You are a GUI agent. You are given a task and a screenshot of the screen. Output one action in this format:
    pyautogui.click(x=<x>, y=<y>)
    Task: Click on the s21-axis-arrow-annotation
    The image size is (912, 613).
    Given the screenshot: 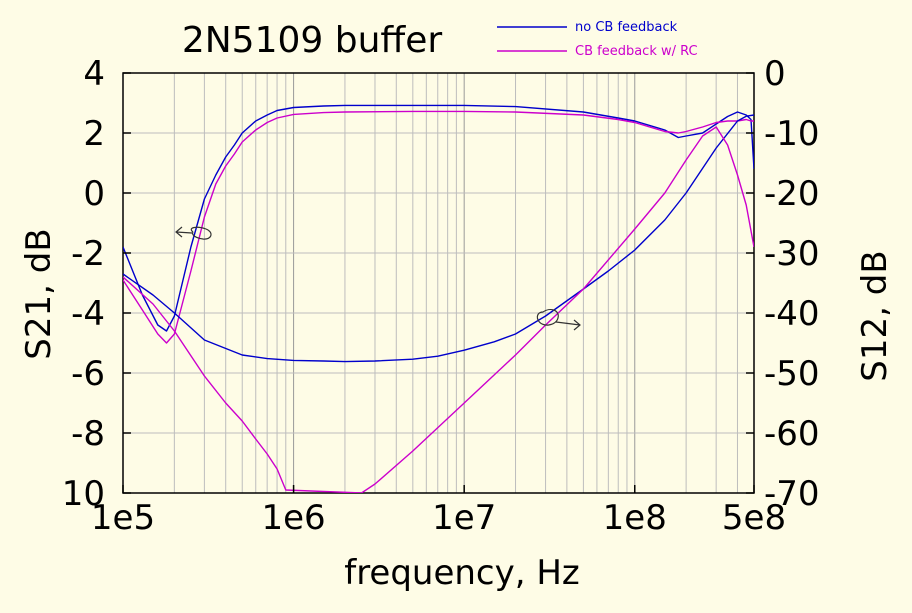 What is the action you would take?
    pyautogui.click(x=193, y=233)
    